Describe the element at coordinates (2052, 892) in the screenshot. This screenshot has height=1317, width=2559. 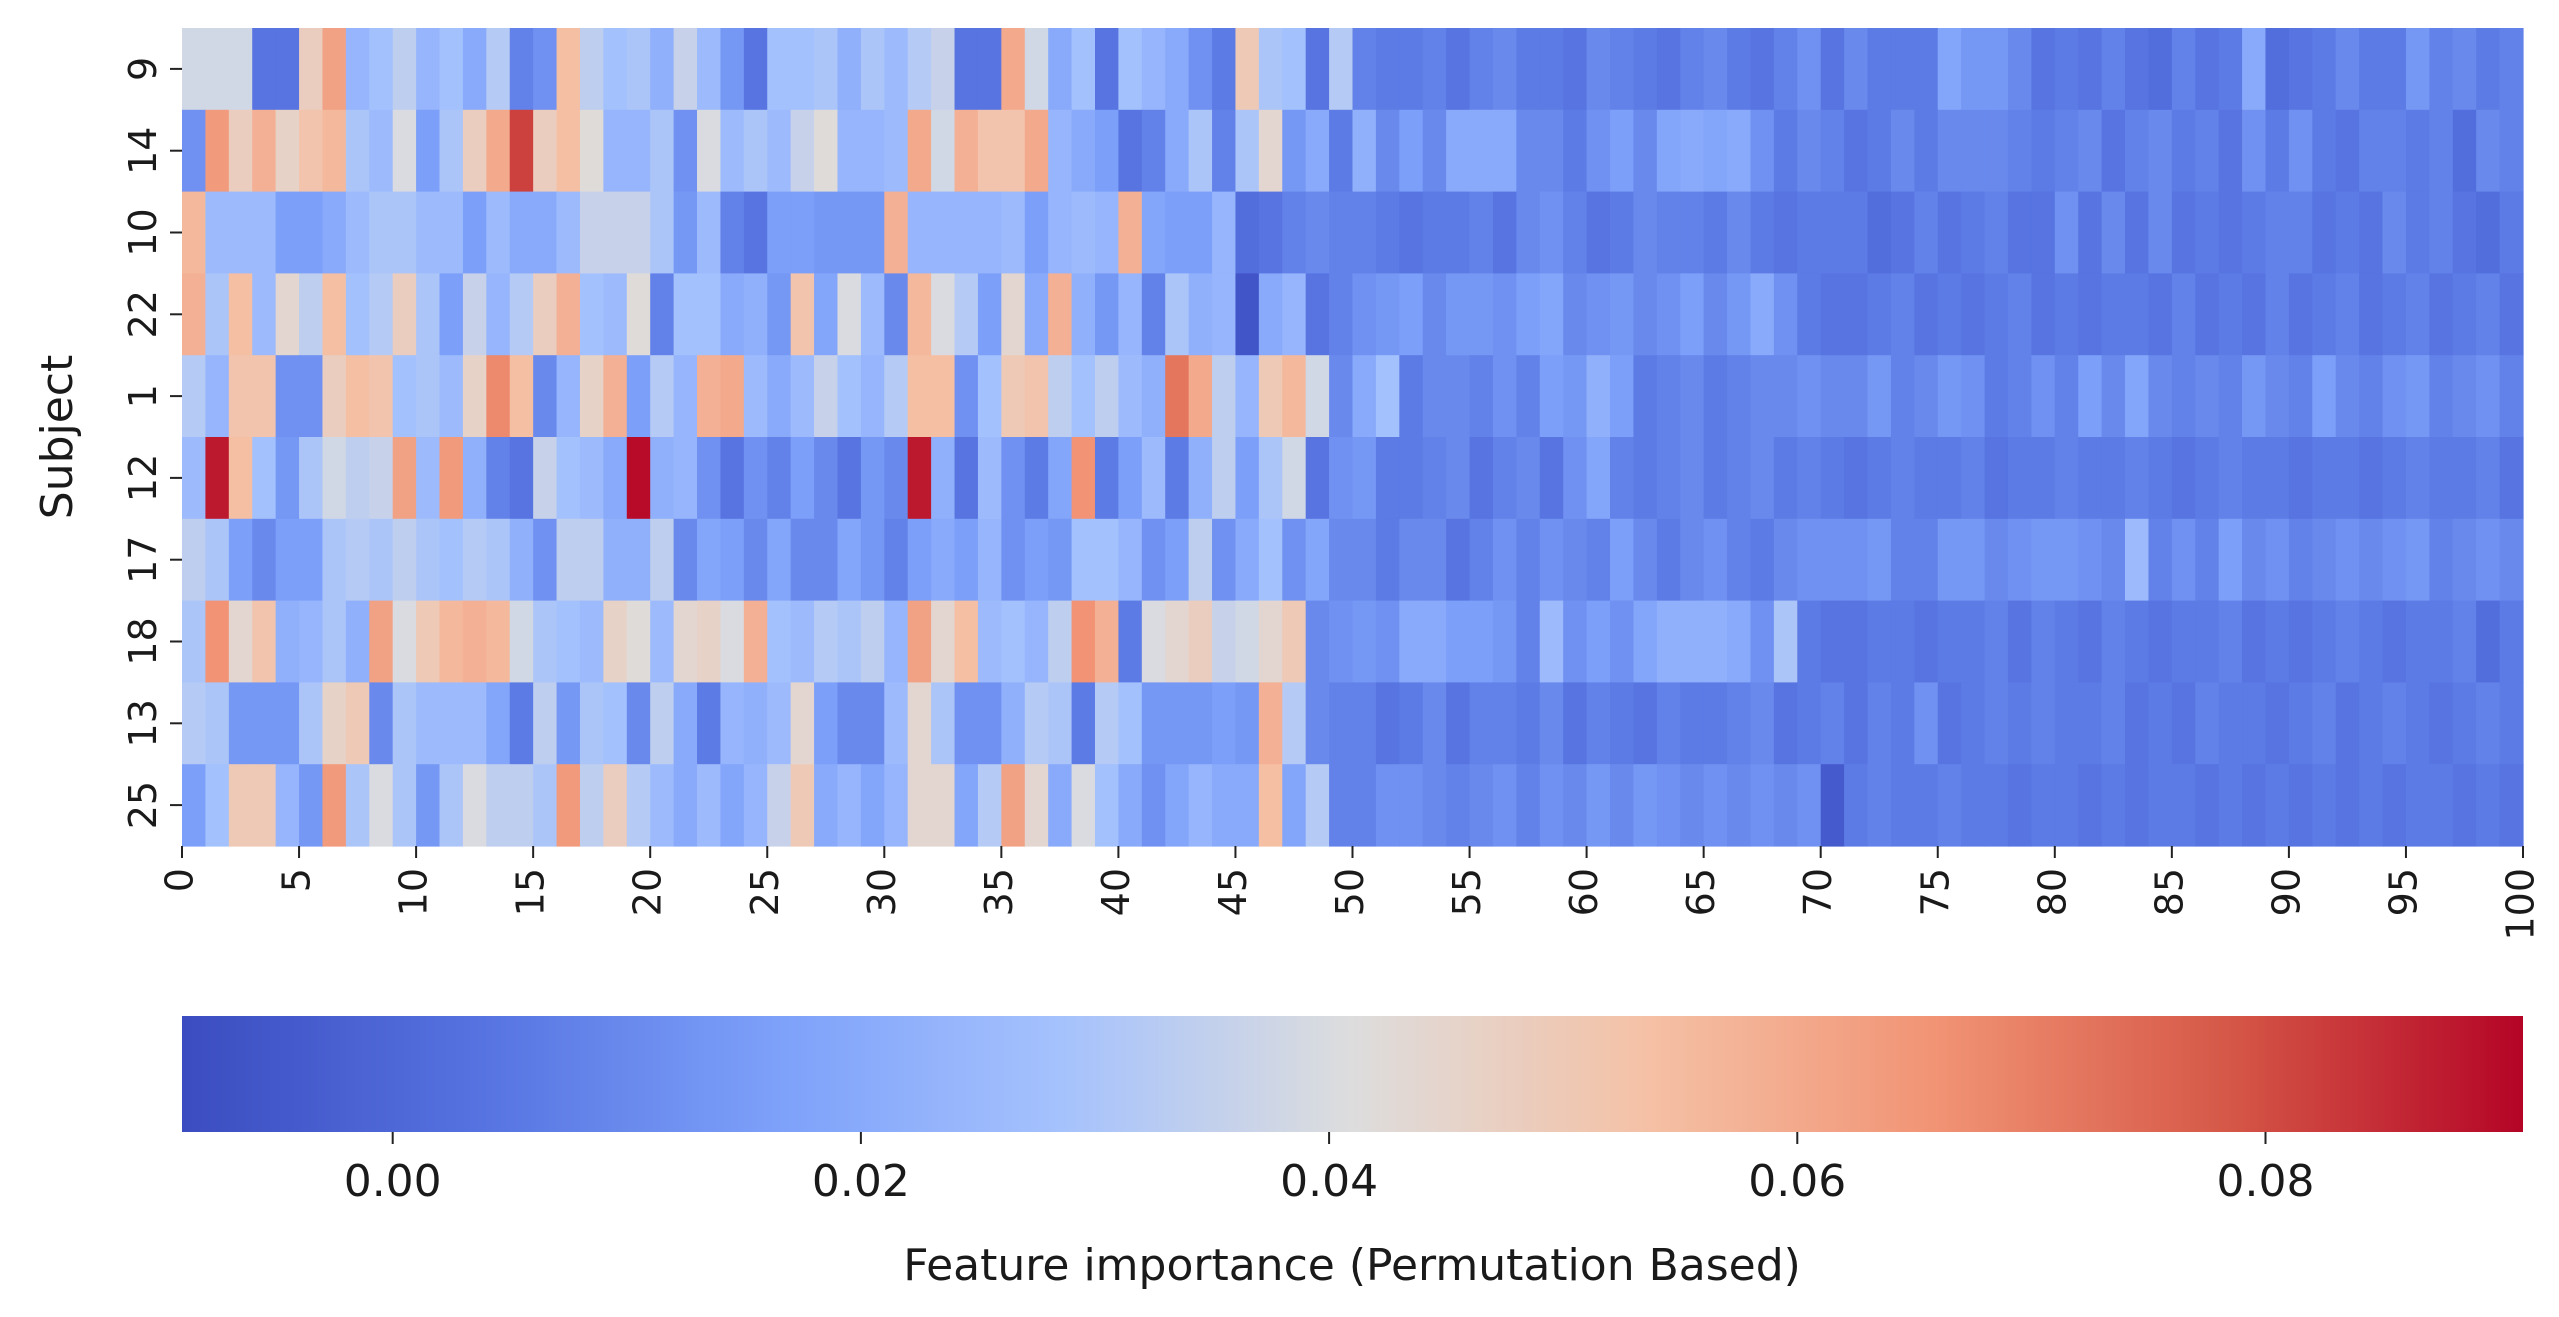
I see `x-tick-label: 80` at that location.